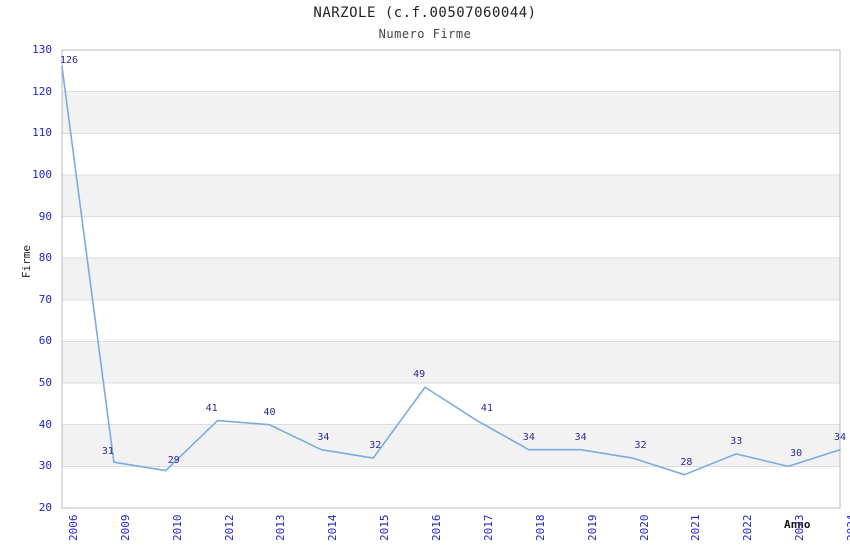 This screenshot has height=550, width=850. What do you see at coordinates (42, 174) in the screenshot?
I see `y-axis-tick-label: 100` at bounding box center [42, 174].